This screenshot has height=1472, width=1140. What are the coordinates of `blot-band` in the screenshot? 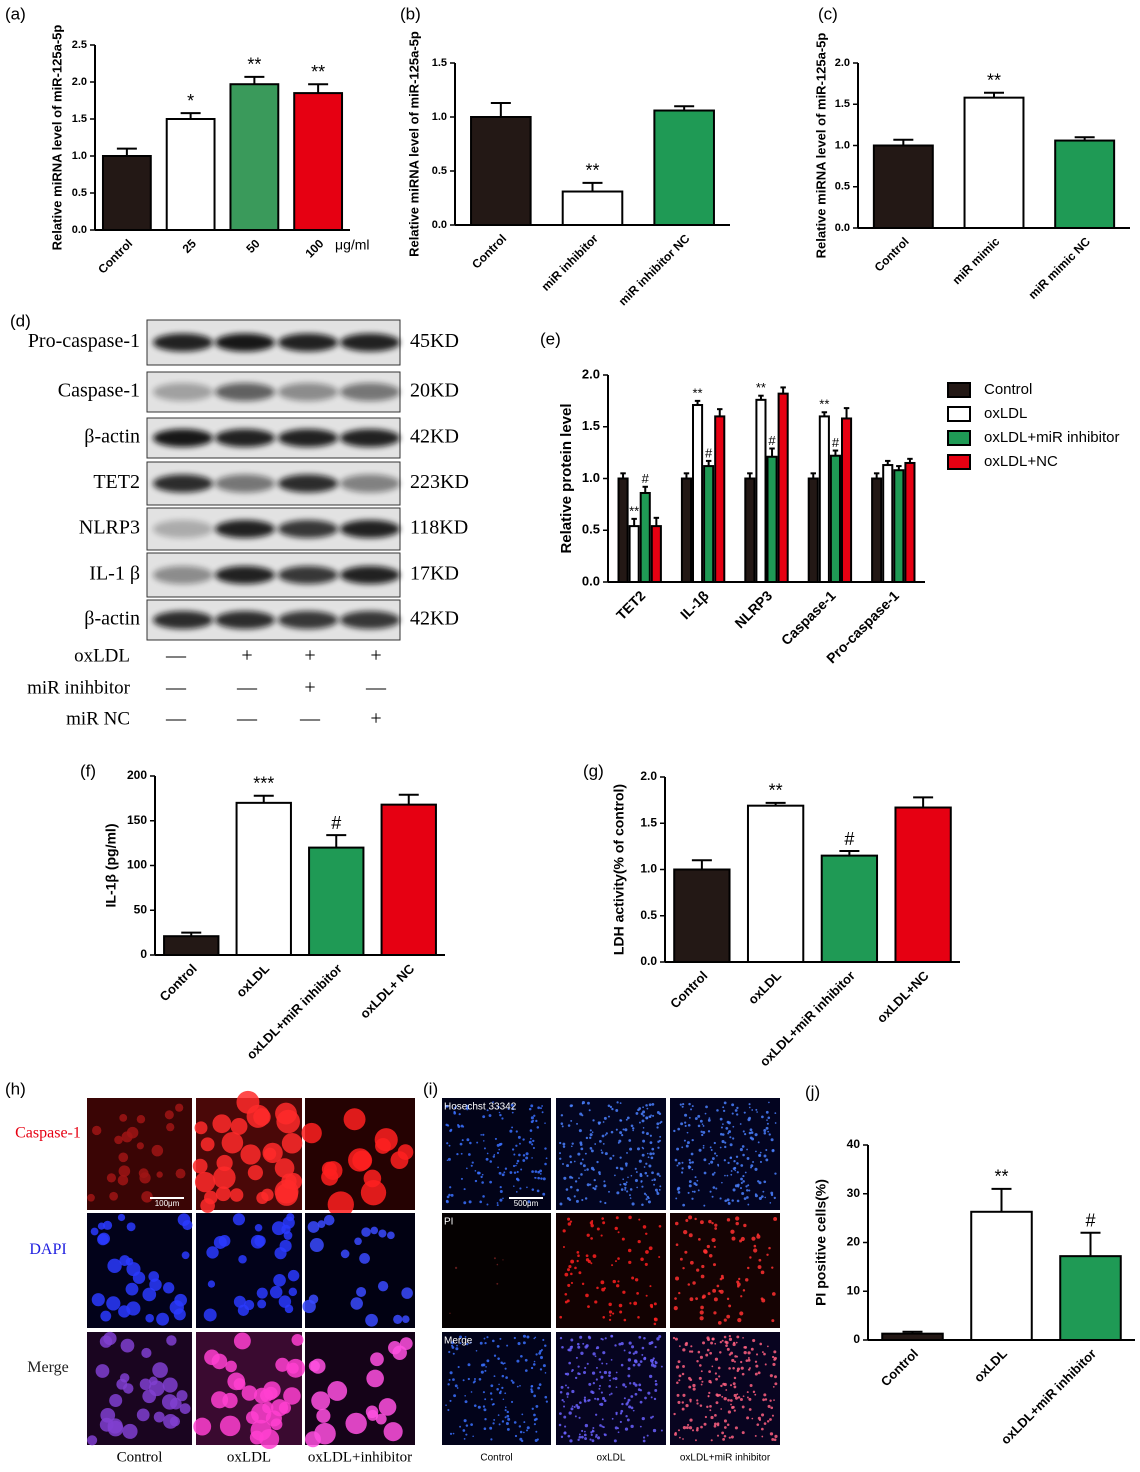 It's located at (308, 575).